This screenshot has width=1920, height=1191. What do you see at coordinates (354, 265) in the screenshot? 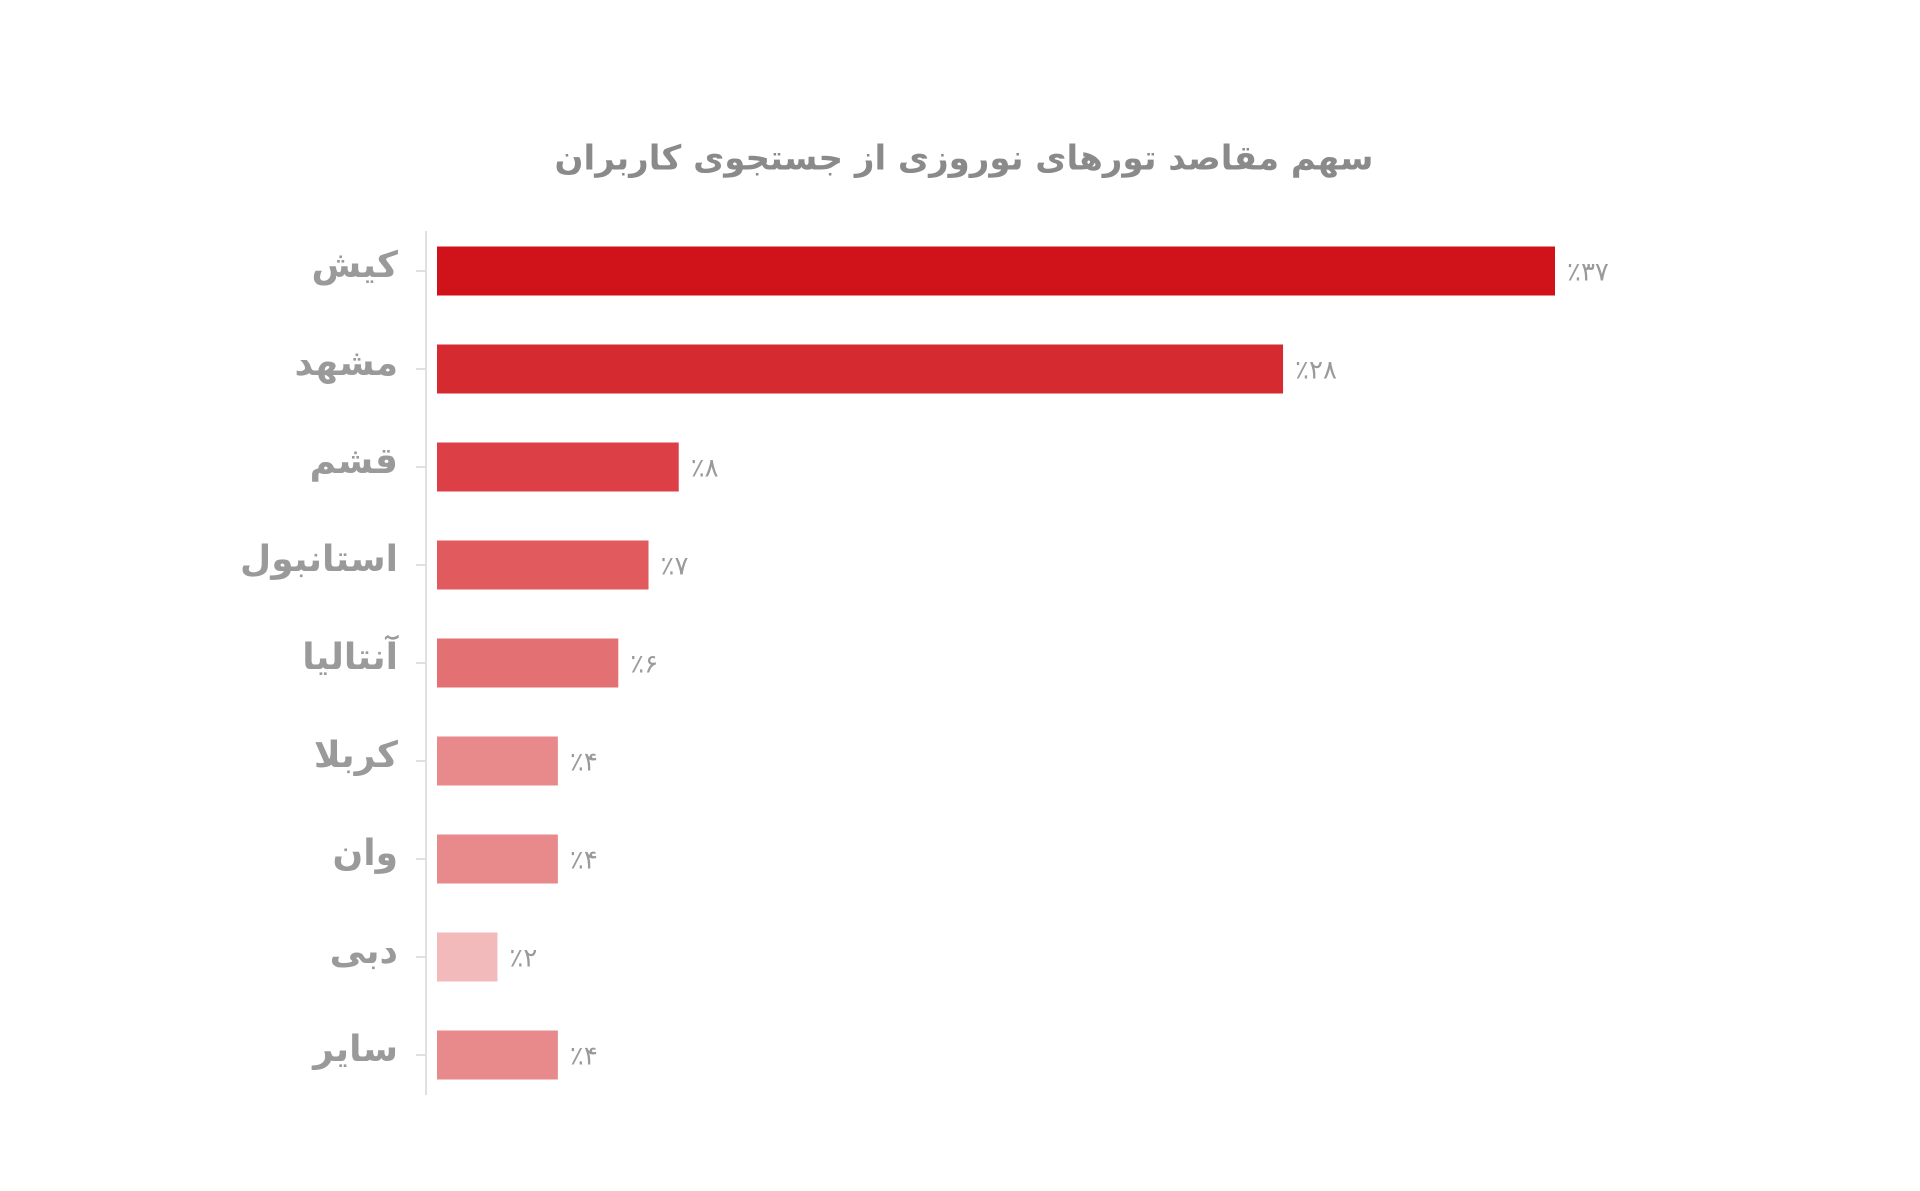
I see `category-label: کیش` at bounding box center [354, 265].